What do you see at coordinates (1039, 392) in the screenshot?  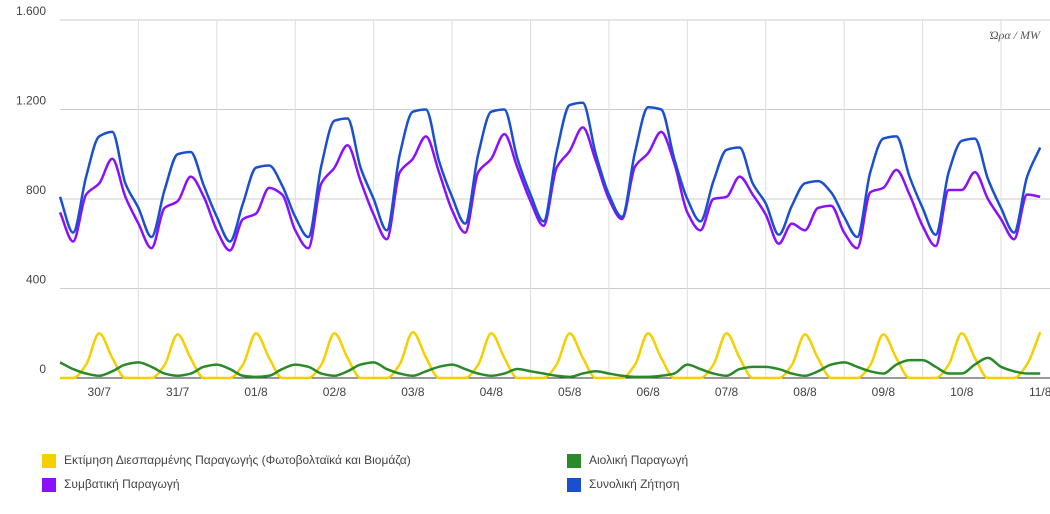 I see `x-tick-label: 11/8` at bounding box center [1039, 392].